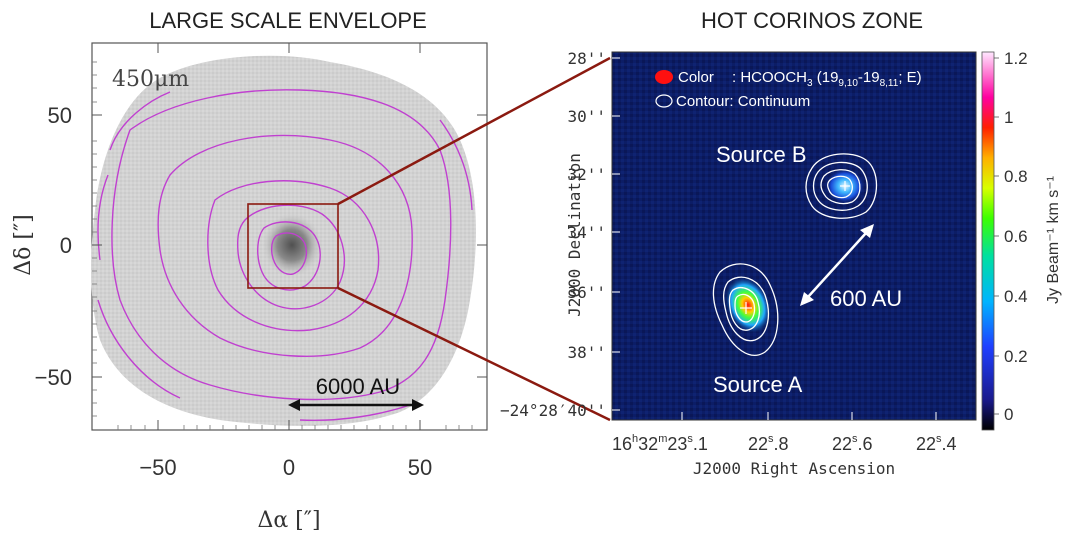 This screenshot has height=539, width=1065. Describe the element at coordinates (586, 116) in the screenshot. I see `right-y-tick: 30''` at that location.